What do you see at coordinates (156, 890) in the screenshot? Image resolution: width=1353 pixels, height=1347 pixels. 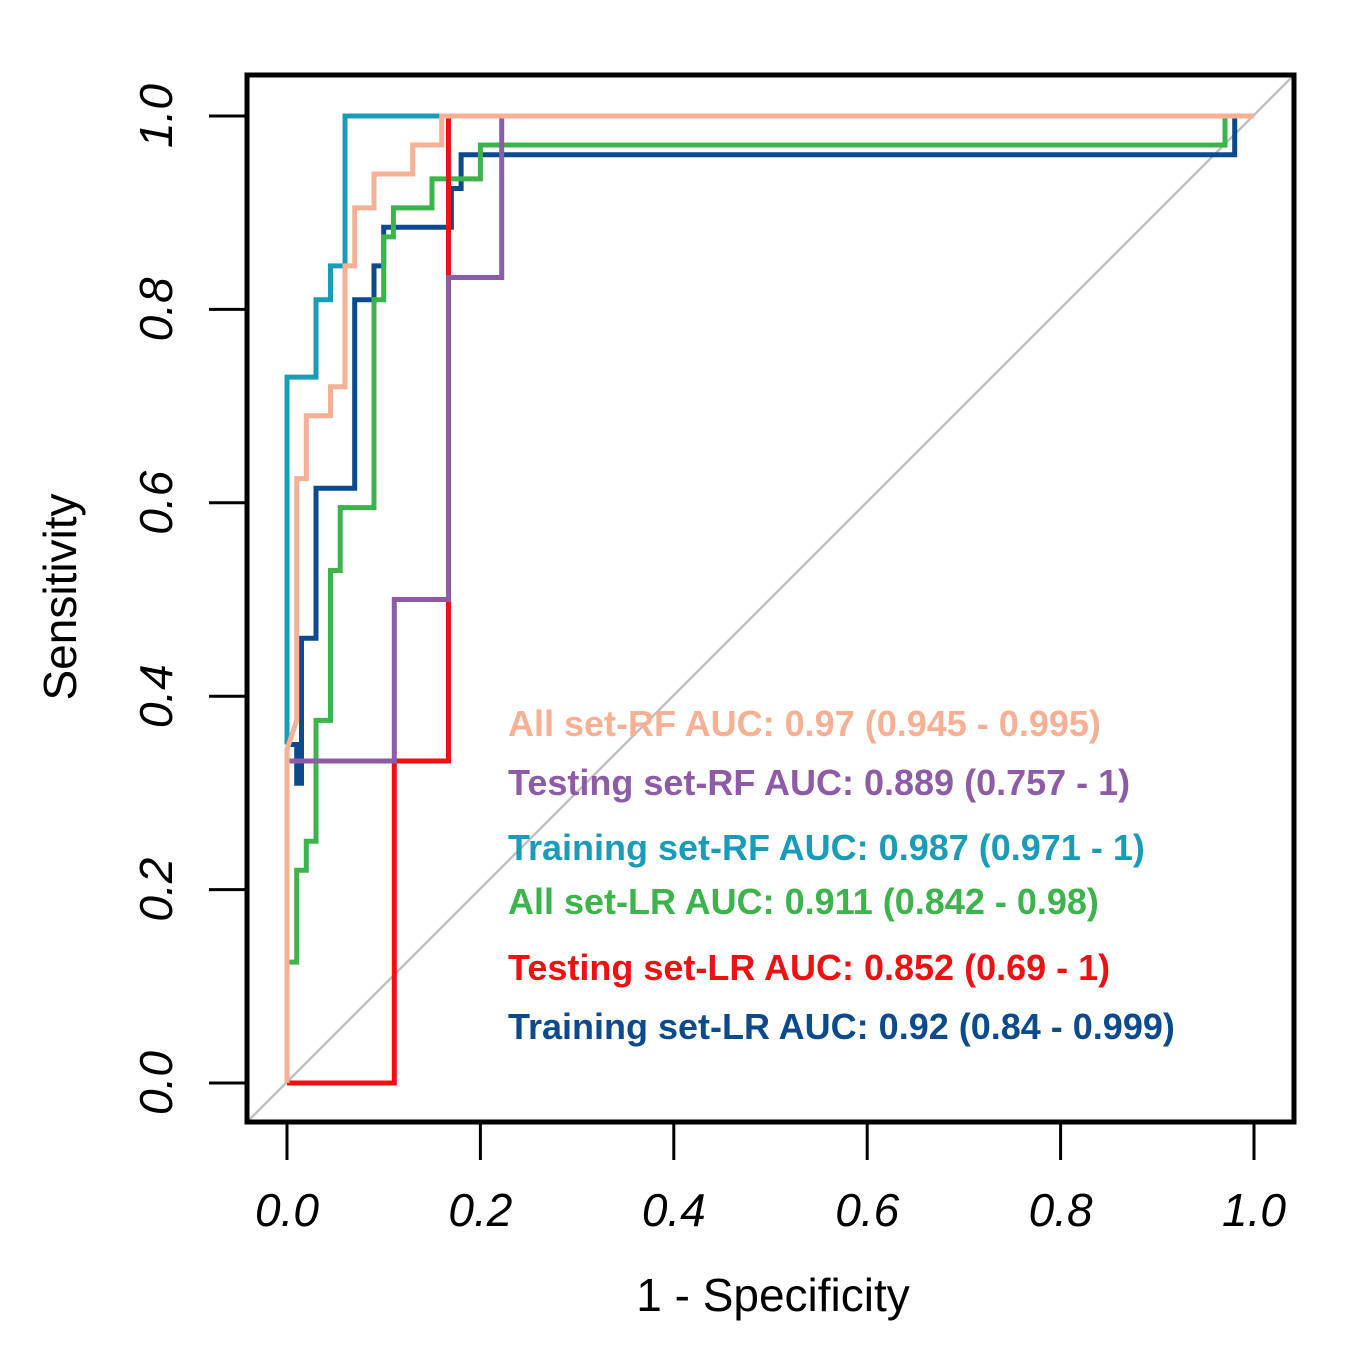 I see `y-tick-label: 0.2` at bounding box center [156, 890].